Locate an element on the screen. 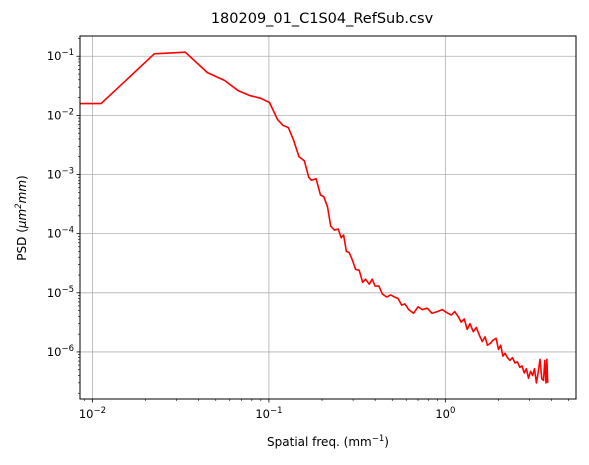 Image resolution: width=589 pixels, height=465 pixels. y-tick-label: 10⁻⁵ is located at coordinates (60, 292).